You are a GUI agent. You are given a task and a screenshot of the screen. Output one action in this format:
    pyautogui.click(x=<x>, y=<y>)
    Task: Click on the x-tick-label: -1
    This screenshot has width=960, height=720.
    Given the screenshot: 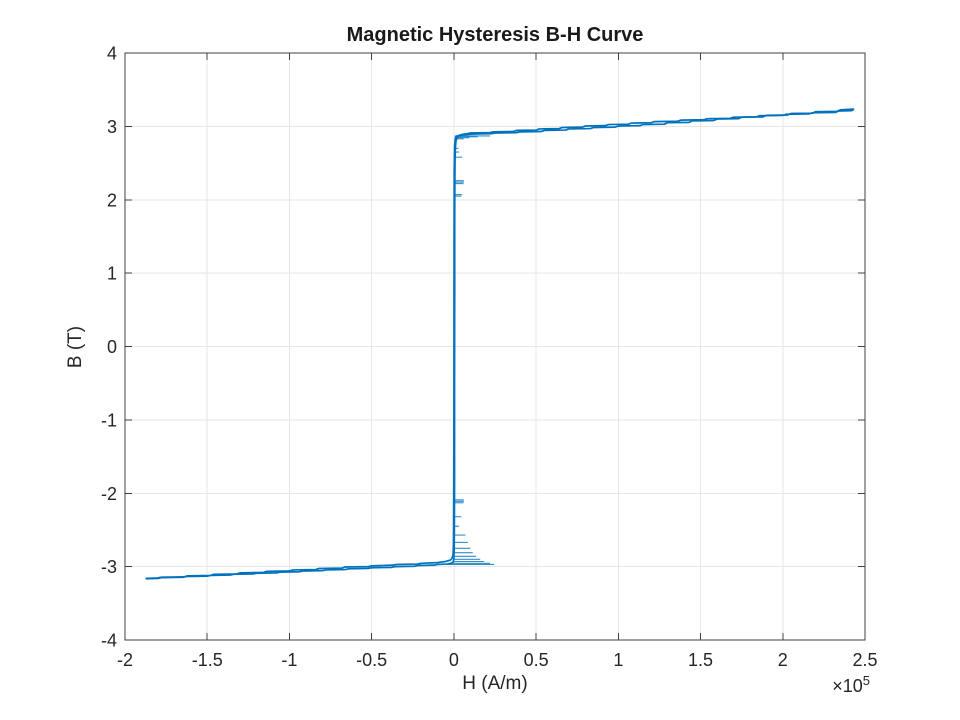 What is the action you would take?
    pyautogui.click(x=289, y=660)
    